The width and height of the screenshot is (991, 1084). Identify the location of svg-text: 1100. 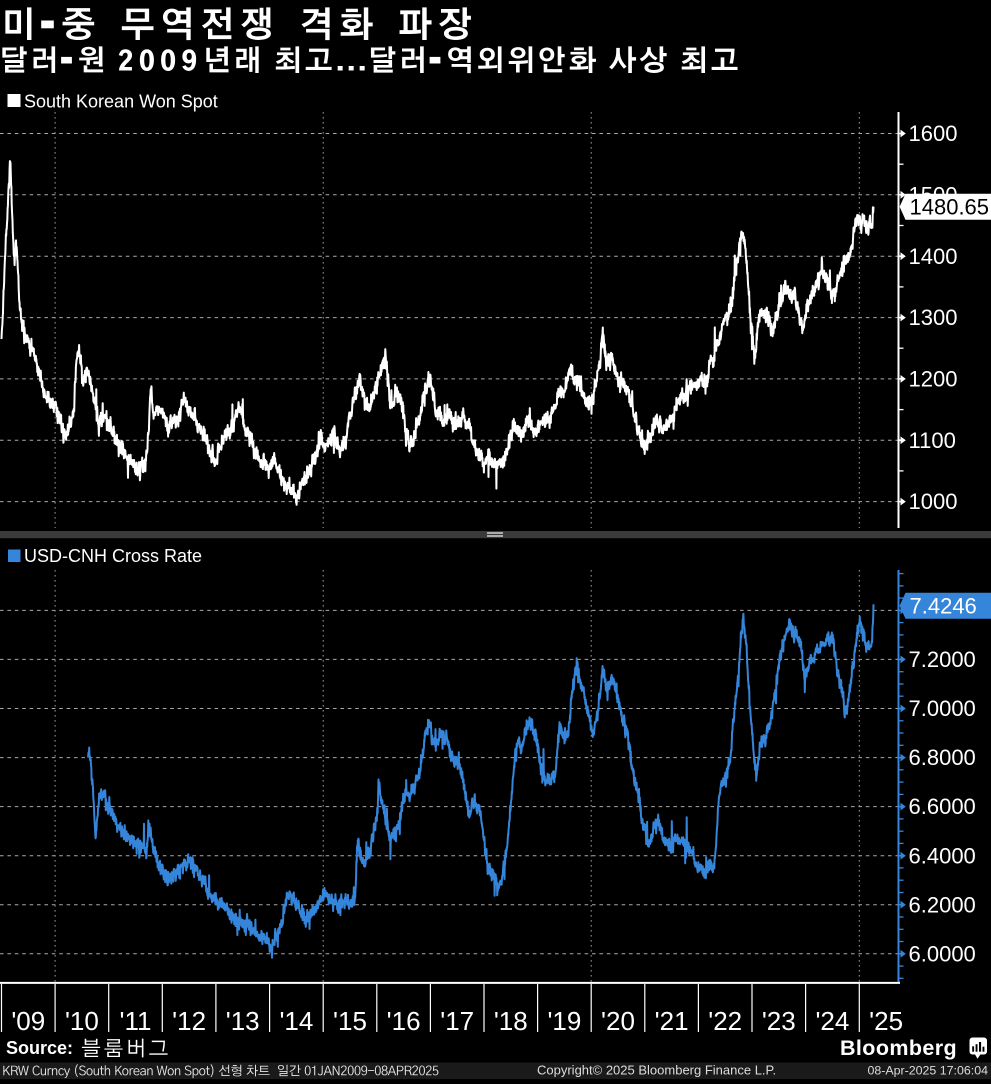
(932, 440).